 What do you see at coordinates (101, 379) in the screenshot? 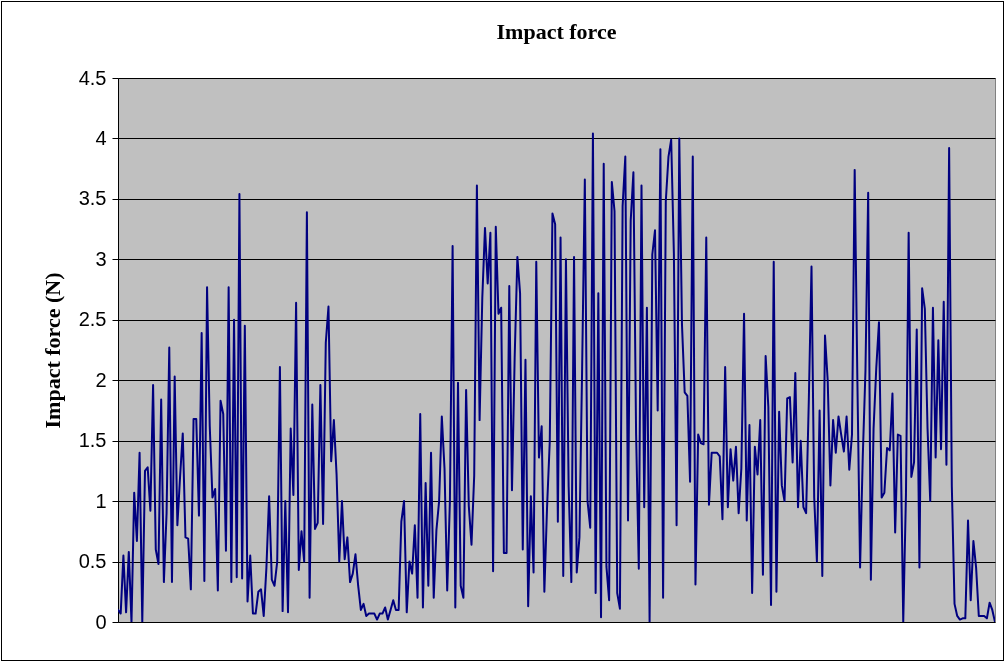
I see `y-tick-label: 2` at bounding box center [101, 379].